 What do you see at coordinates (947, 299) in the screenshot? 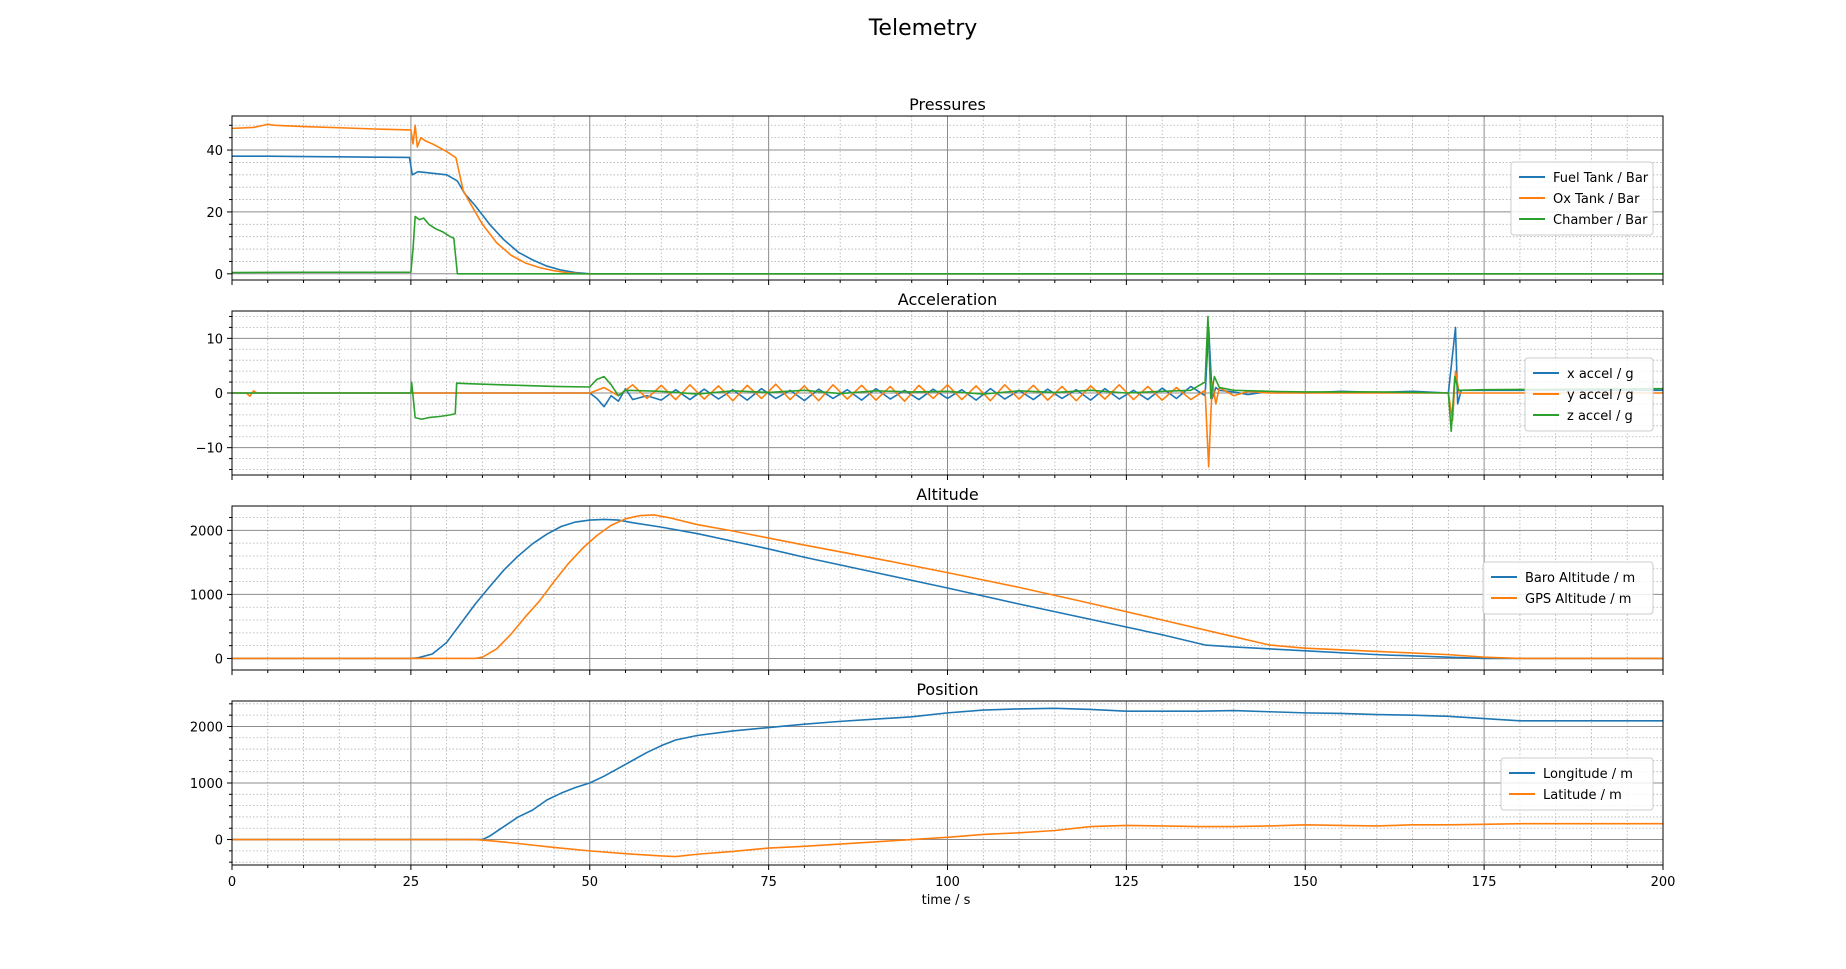
I see `subplot-title: Acceleration` at bounding box center [947, 299].